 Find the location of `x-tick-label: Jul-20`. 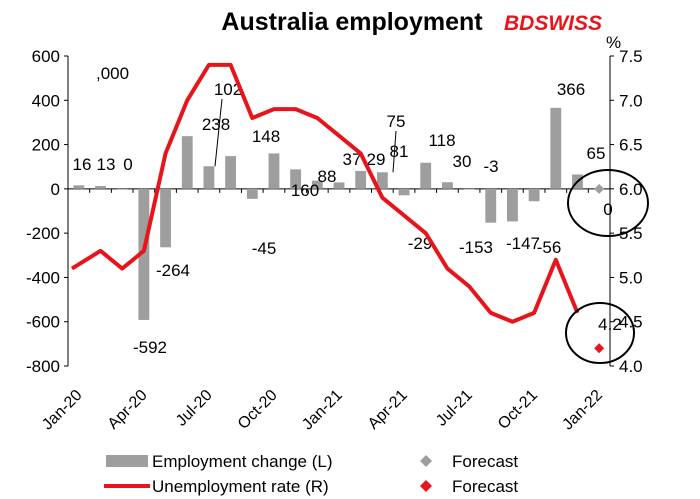

x-tick-label: Jul-20 is located at coordinates (194, 408).